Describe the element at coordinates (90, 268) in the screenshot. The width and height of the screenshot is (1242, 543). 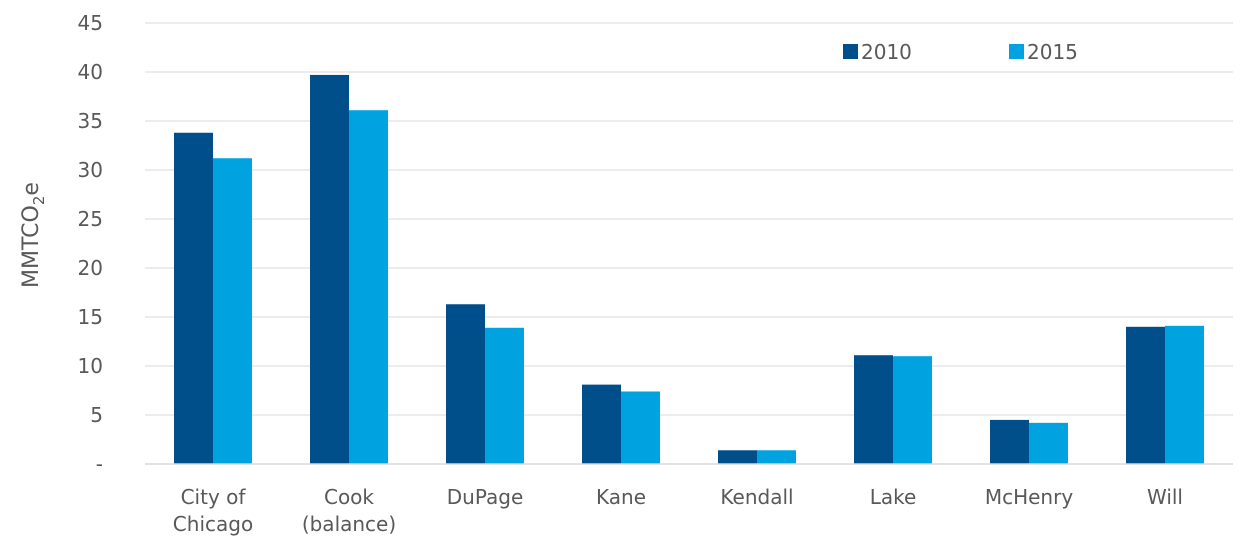
I see `y-tick-label: 20` at that location.